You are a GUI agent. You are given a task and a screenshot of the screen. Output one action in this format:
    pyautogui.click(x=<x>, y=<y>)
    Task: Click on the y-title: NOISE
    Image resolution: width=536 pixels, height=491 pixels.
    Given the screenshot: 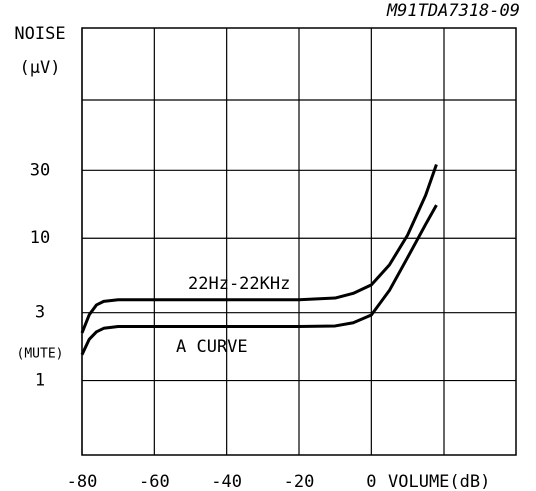 What is the action you would take?
    pyautogui.click(x=39, y=34)
    